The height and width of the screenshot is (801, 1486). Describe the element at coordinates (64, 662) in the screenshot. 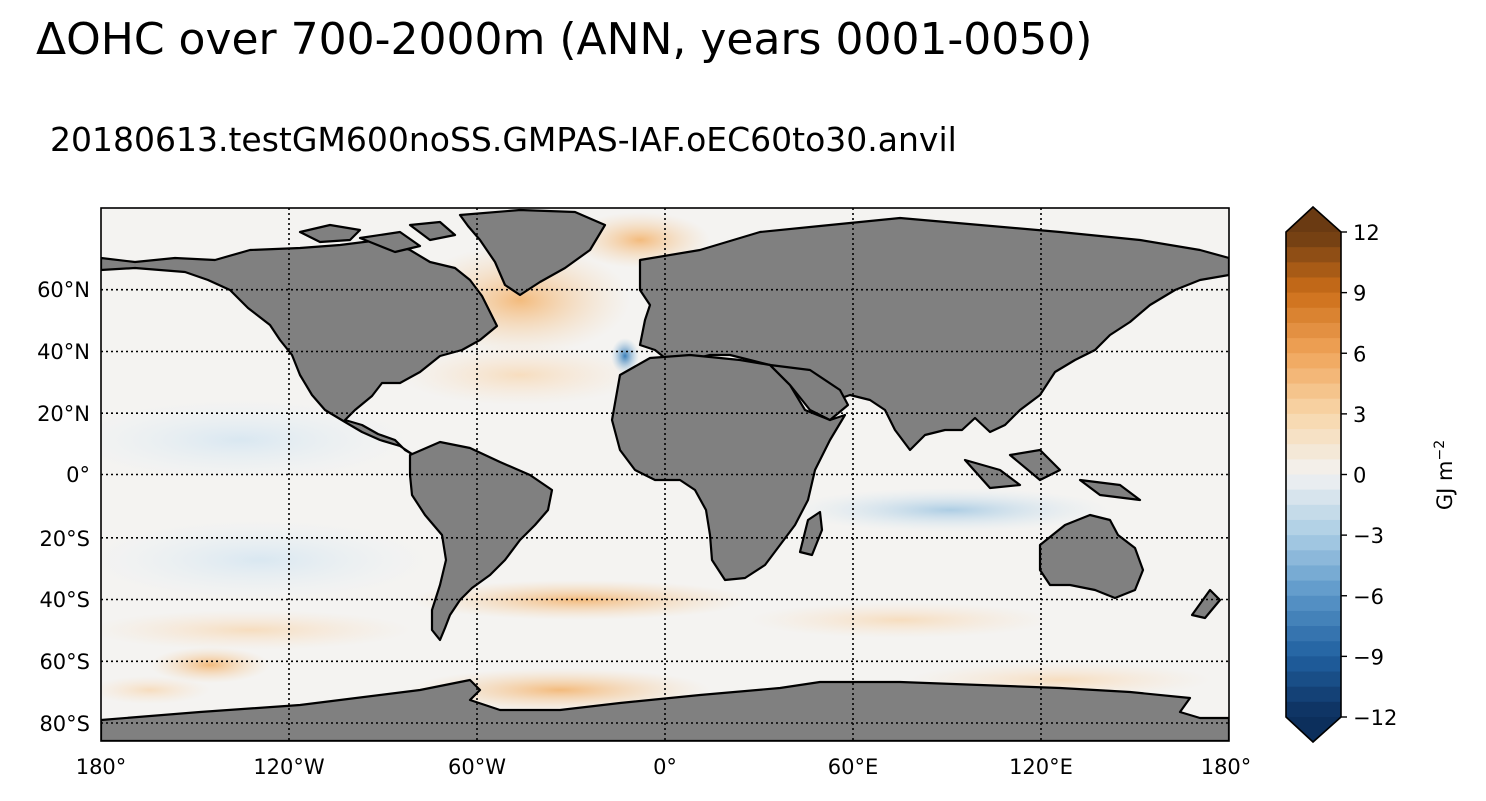

I see `lat-tick-label: 60°S` at that location.